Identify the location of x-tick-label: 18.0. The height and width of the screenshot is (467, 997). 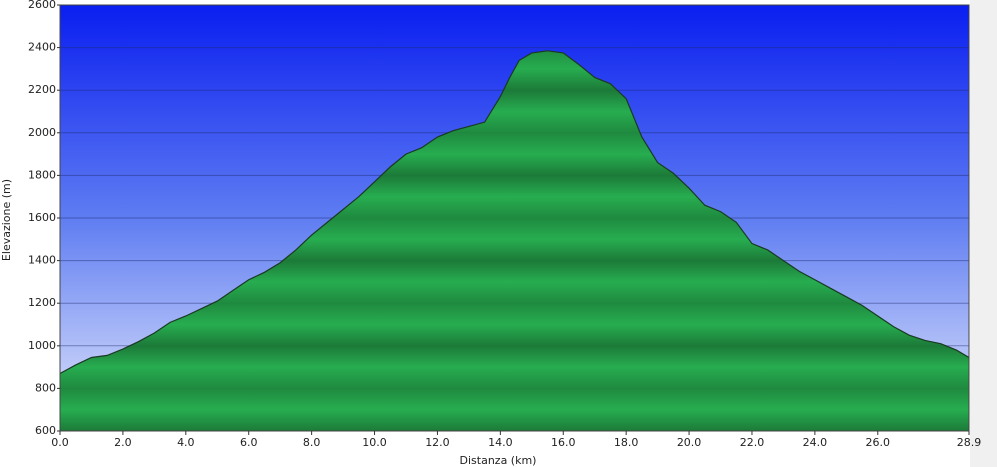
(626, 442).